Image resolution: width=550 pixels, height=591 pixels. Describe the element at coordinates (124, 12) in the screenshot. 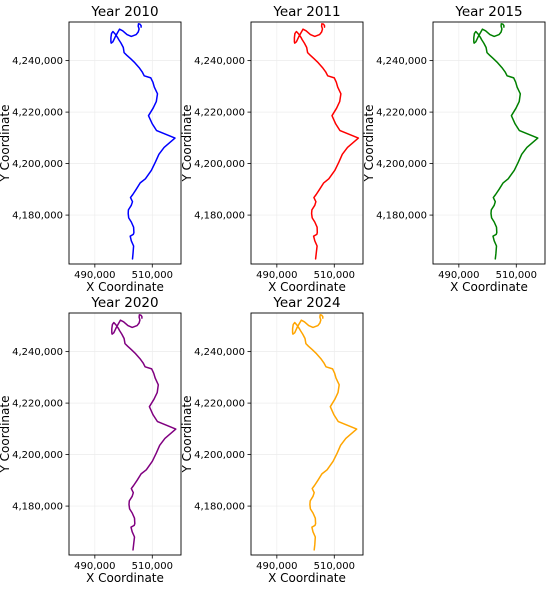

I see `chart-title: Year 2010` at that location.